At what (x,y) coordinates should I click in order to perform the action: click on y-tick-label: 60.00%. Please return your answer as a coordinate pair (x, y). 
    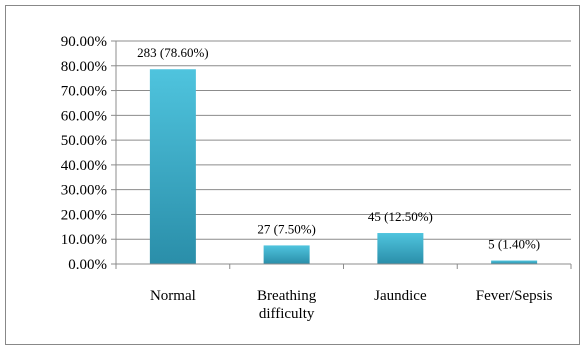
    Looking at the image, I should click on (84, 116).